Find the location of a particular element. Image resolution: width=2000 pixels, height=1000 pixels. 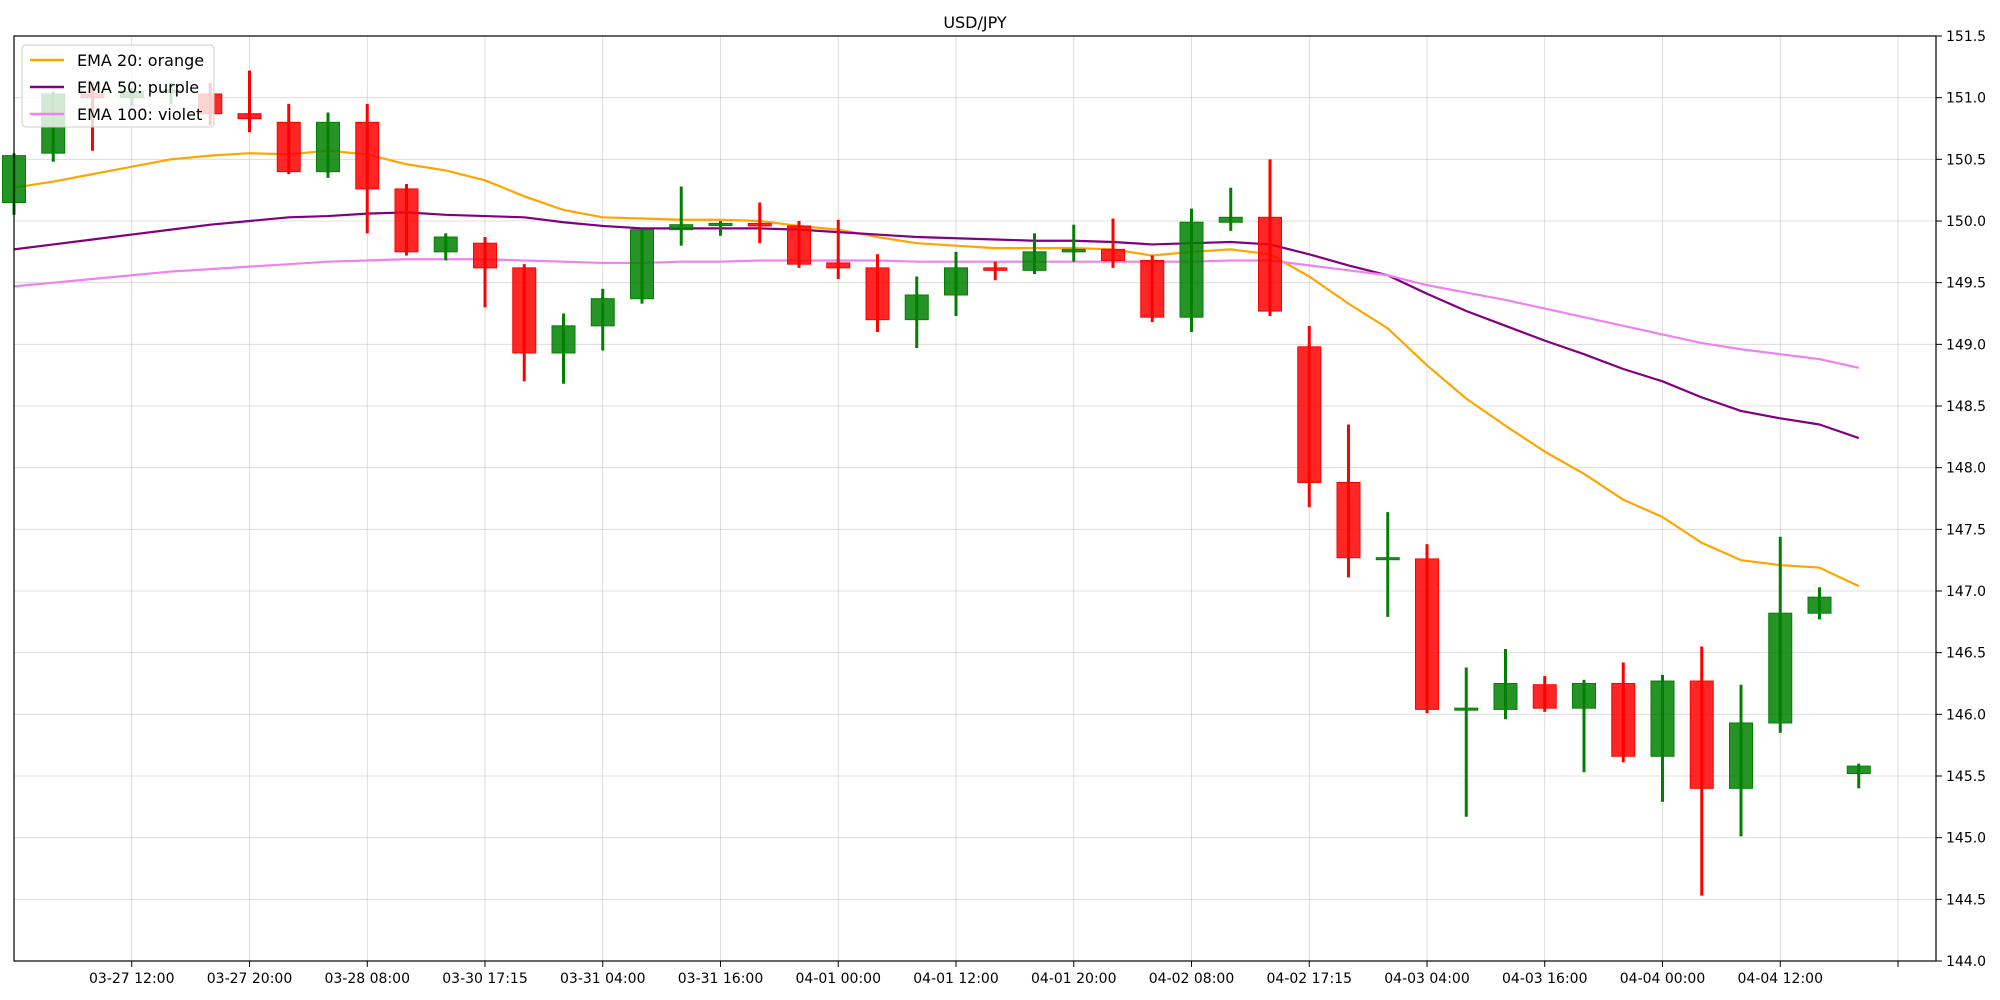

x-tick-label: 03-30 17:15 is located at coordinates (484, 979).